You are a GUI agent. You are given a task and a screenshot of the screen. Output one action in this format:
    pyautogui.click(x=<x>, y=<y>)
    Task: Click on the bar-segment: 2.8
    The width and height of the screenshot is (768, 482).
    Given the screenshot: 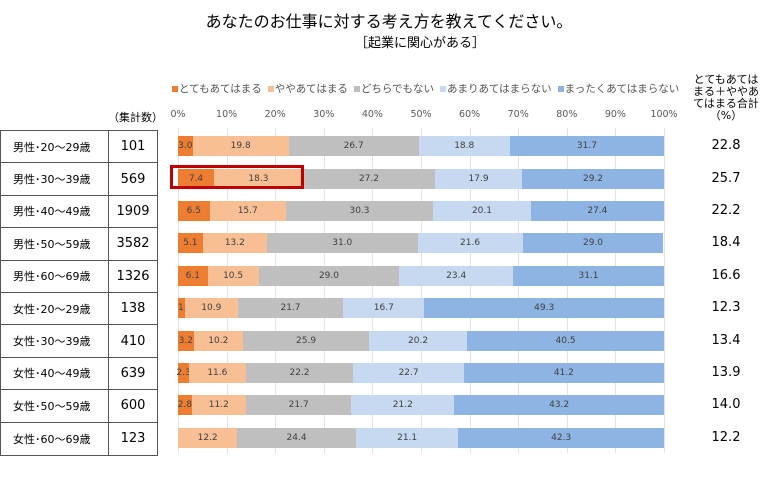 What is the action you would take?
    pyautogui.click(x=185, y=405)
    